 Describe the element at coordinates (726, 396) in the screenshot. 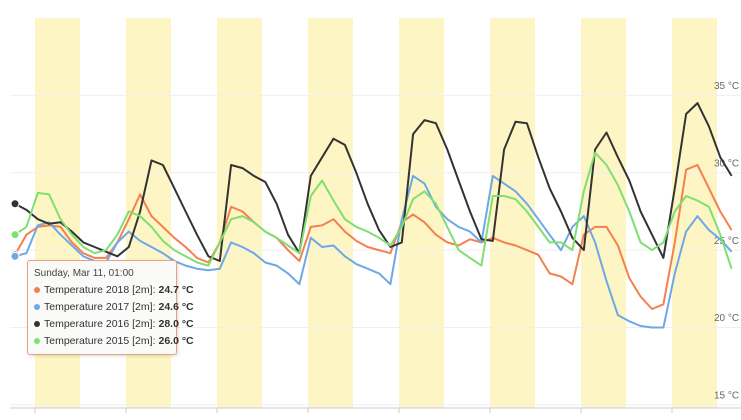

I see `y-tick-label: 15 °C` at that location.